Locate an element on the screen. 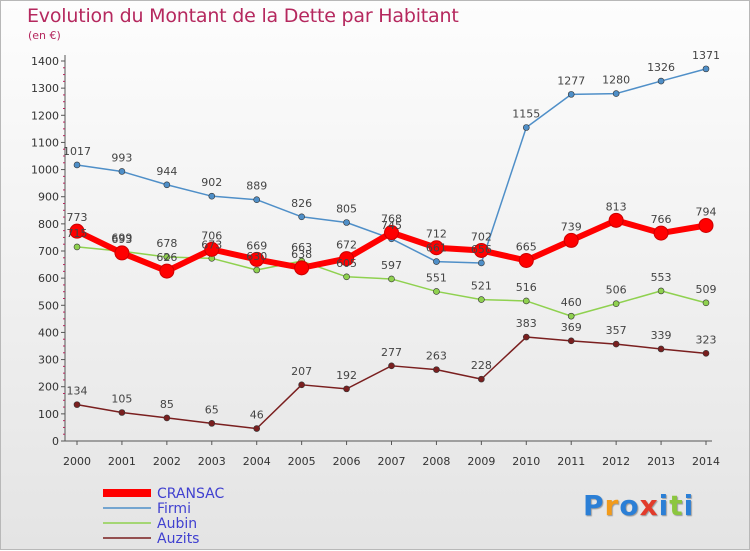  data-label: 805 is located at coordinates (346, 209).